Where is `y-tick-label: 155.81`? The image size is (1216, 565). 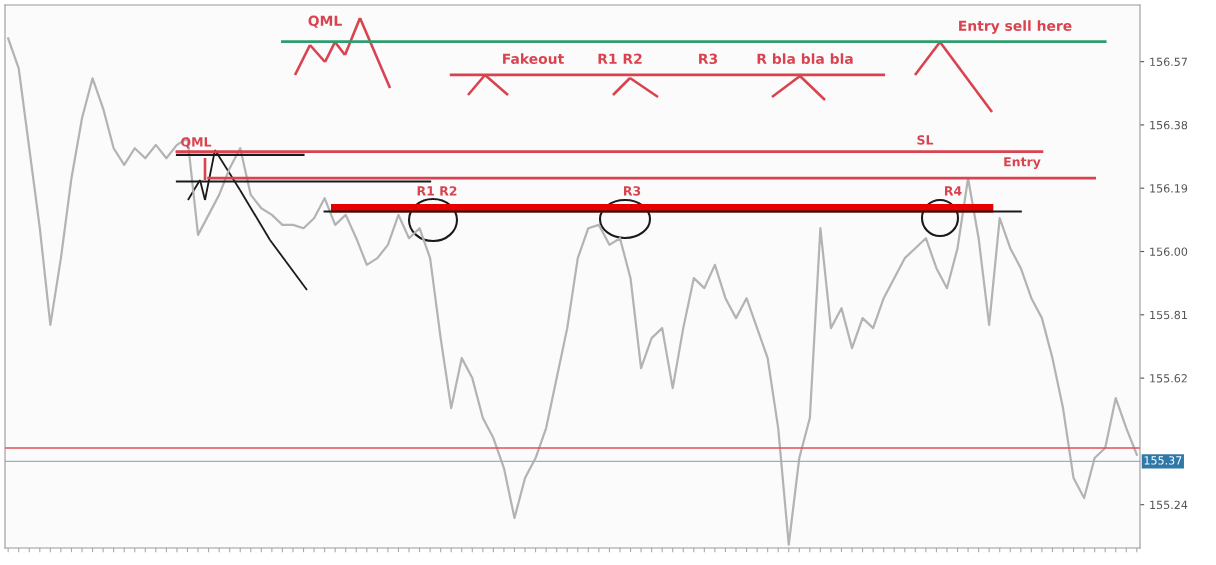
y-tick-label: 155.81 is located at coordinates (1168, 315).